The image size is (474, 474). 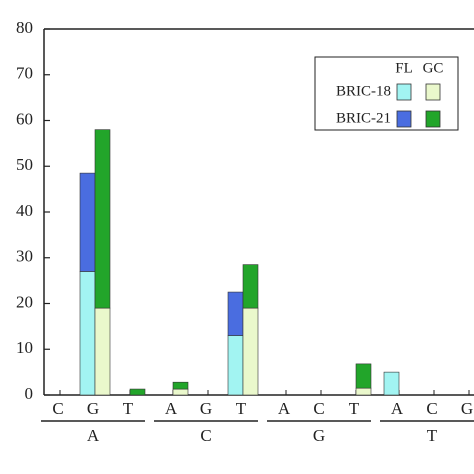 I want to click on legend-column-label: FL, so click(x=404, y=68).